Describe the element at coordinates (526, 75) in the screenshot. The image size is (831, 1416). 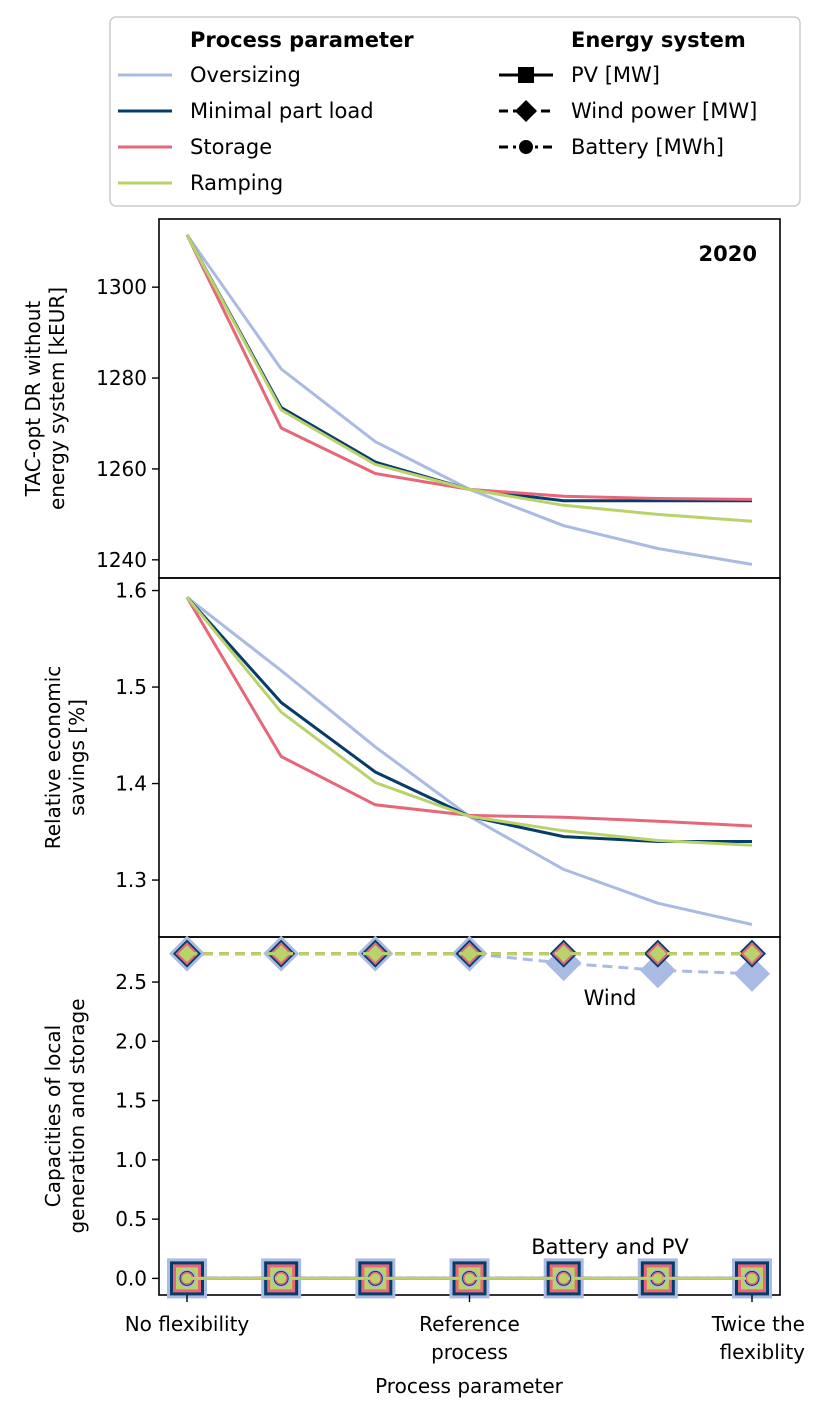
I see `legend-marker-square` at that location.